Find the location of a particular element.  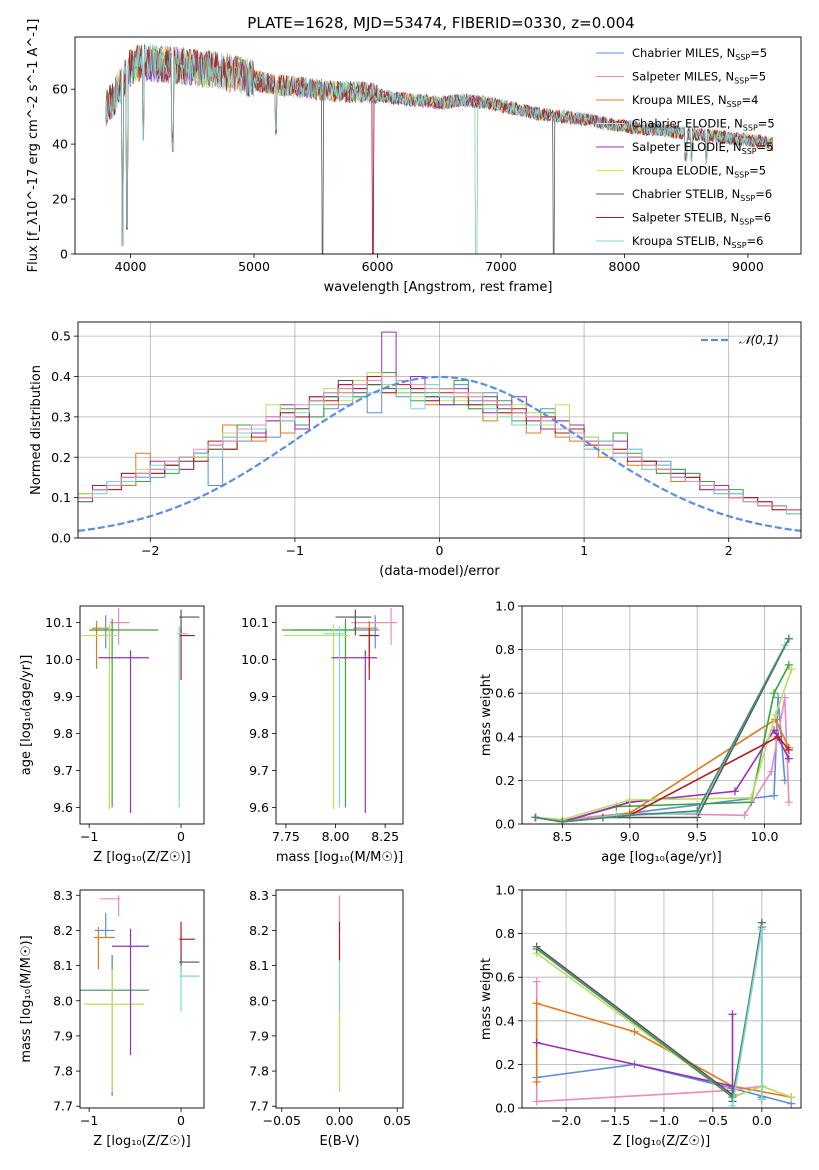

y-tick-label: 8.1 is located at coordinates (259, 965).